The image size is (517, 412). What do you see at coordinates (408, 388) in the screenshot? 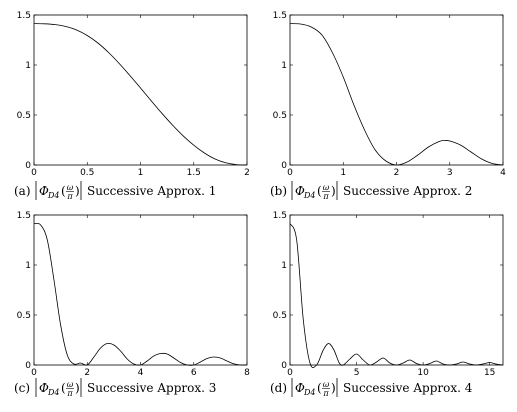
I see `caption-text: Successive Approx. 4` at bounding box center [408, 388].